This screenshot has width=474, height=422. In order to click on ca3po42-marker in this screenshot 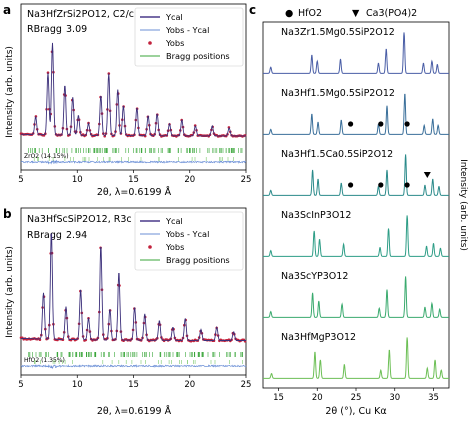, I will do `click(427, 175)`.